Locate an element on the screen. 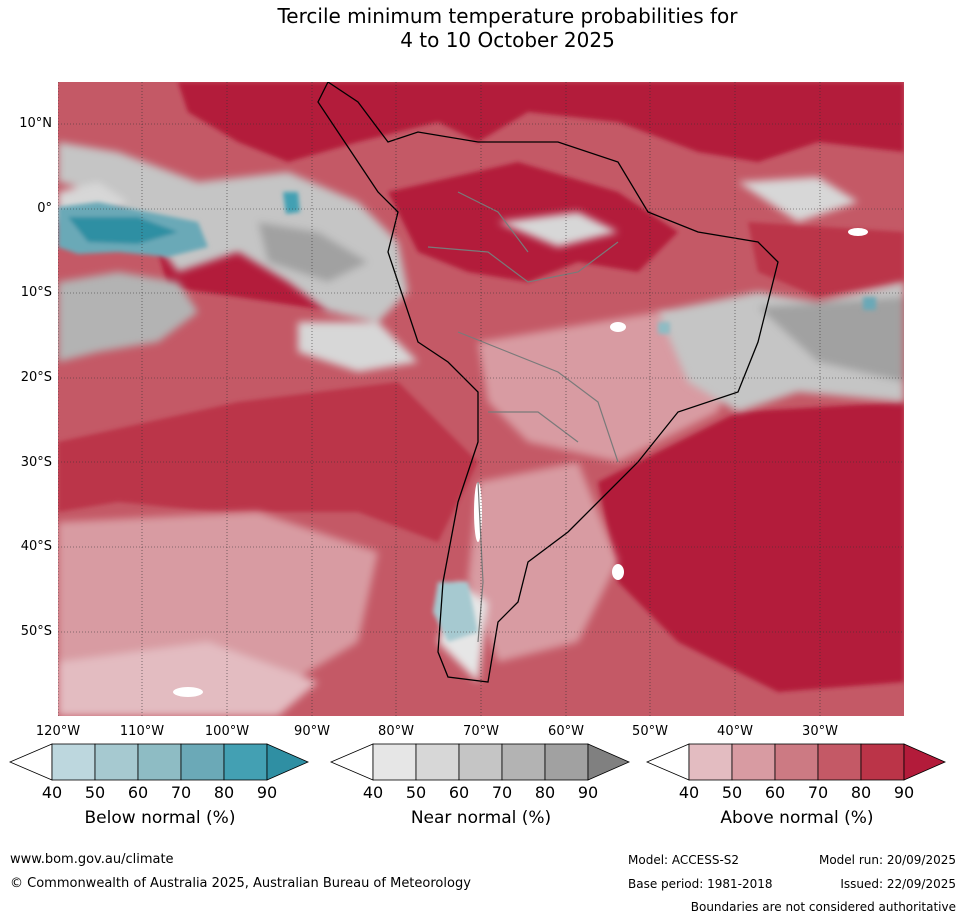 This screenshot has height=919, width=965. lon-label-100w: 100°W is located at coordinates (227, 731).